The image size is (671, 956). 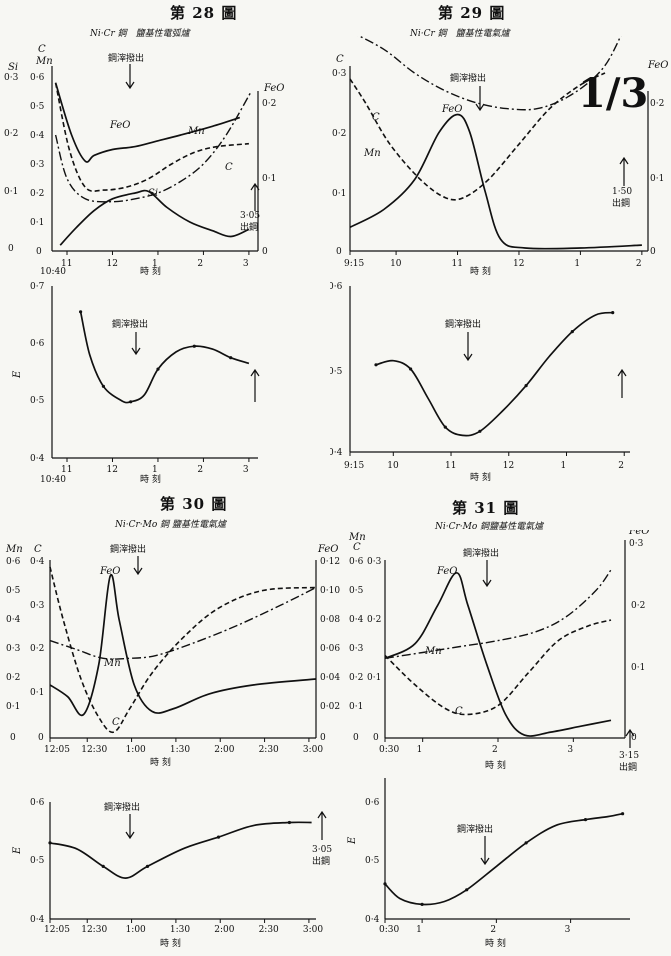 What do you see at coordinates (367, 642) in the screenshot?
I see `f31-c-axis: C 0·3 0·2 0·1 0` at bounding box center [367, 642].